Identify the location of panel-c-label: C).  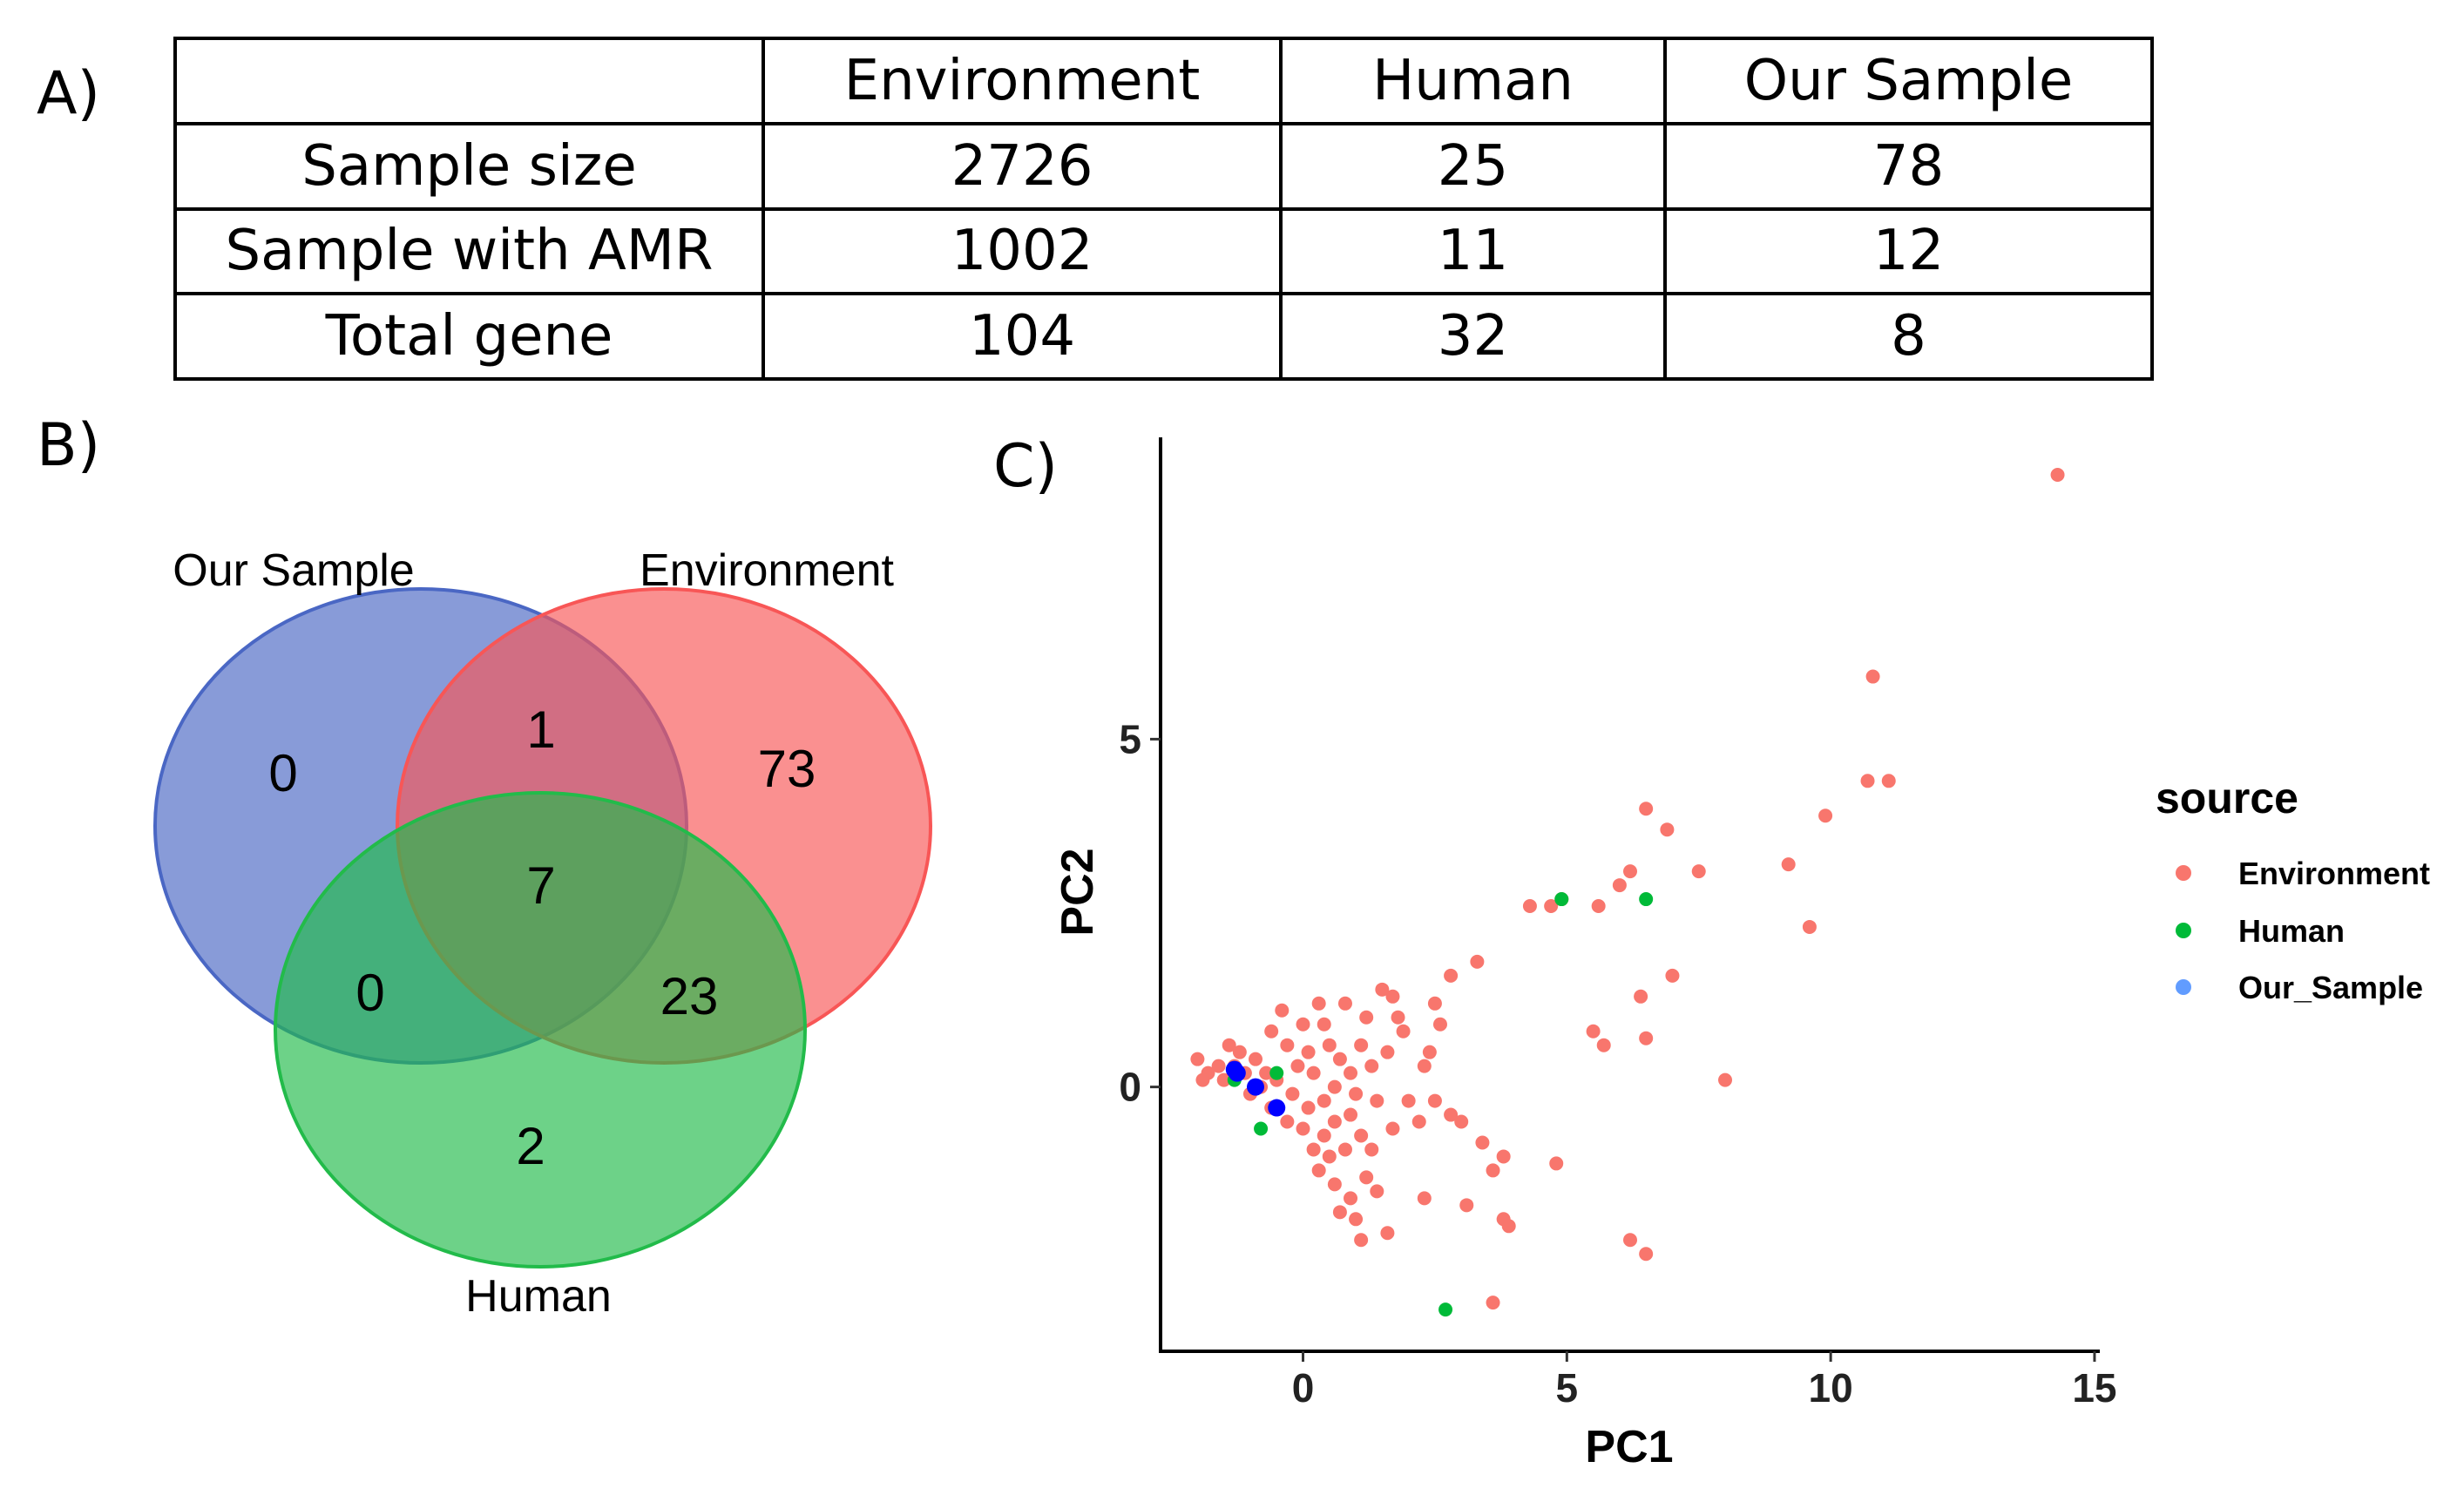
(1026, 466).